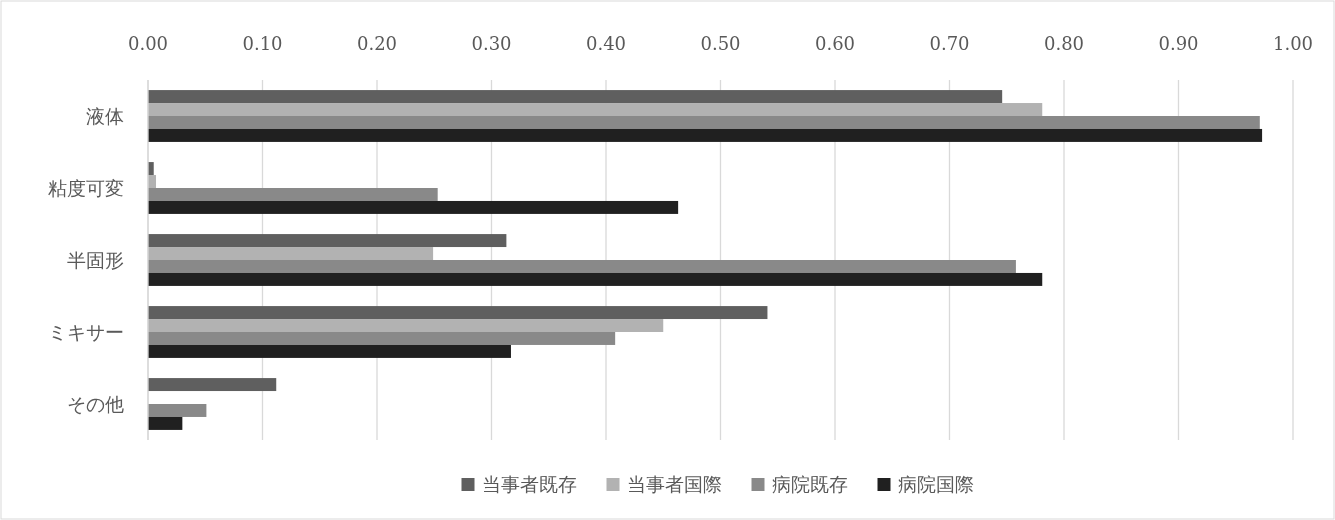  I want to click on y-tick-label: ミキサー, so click(86, 332).